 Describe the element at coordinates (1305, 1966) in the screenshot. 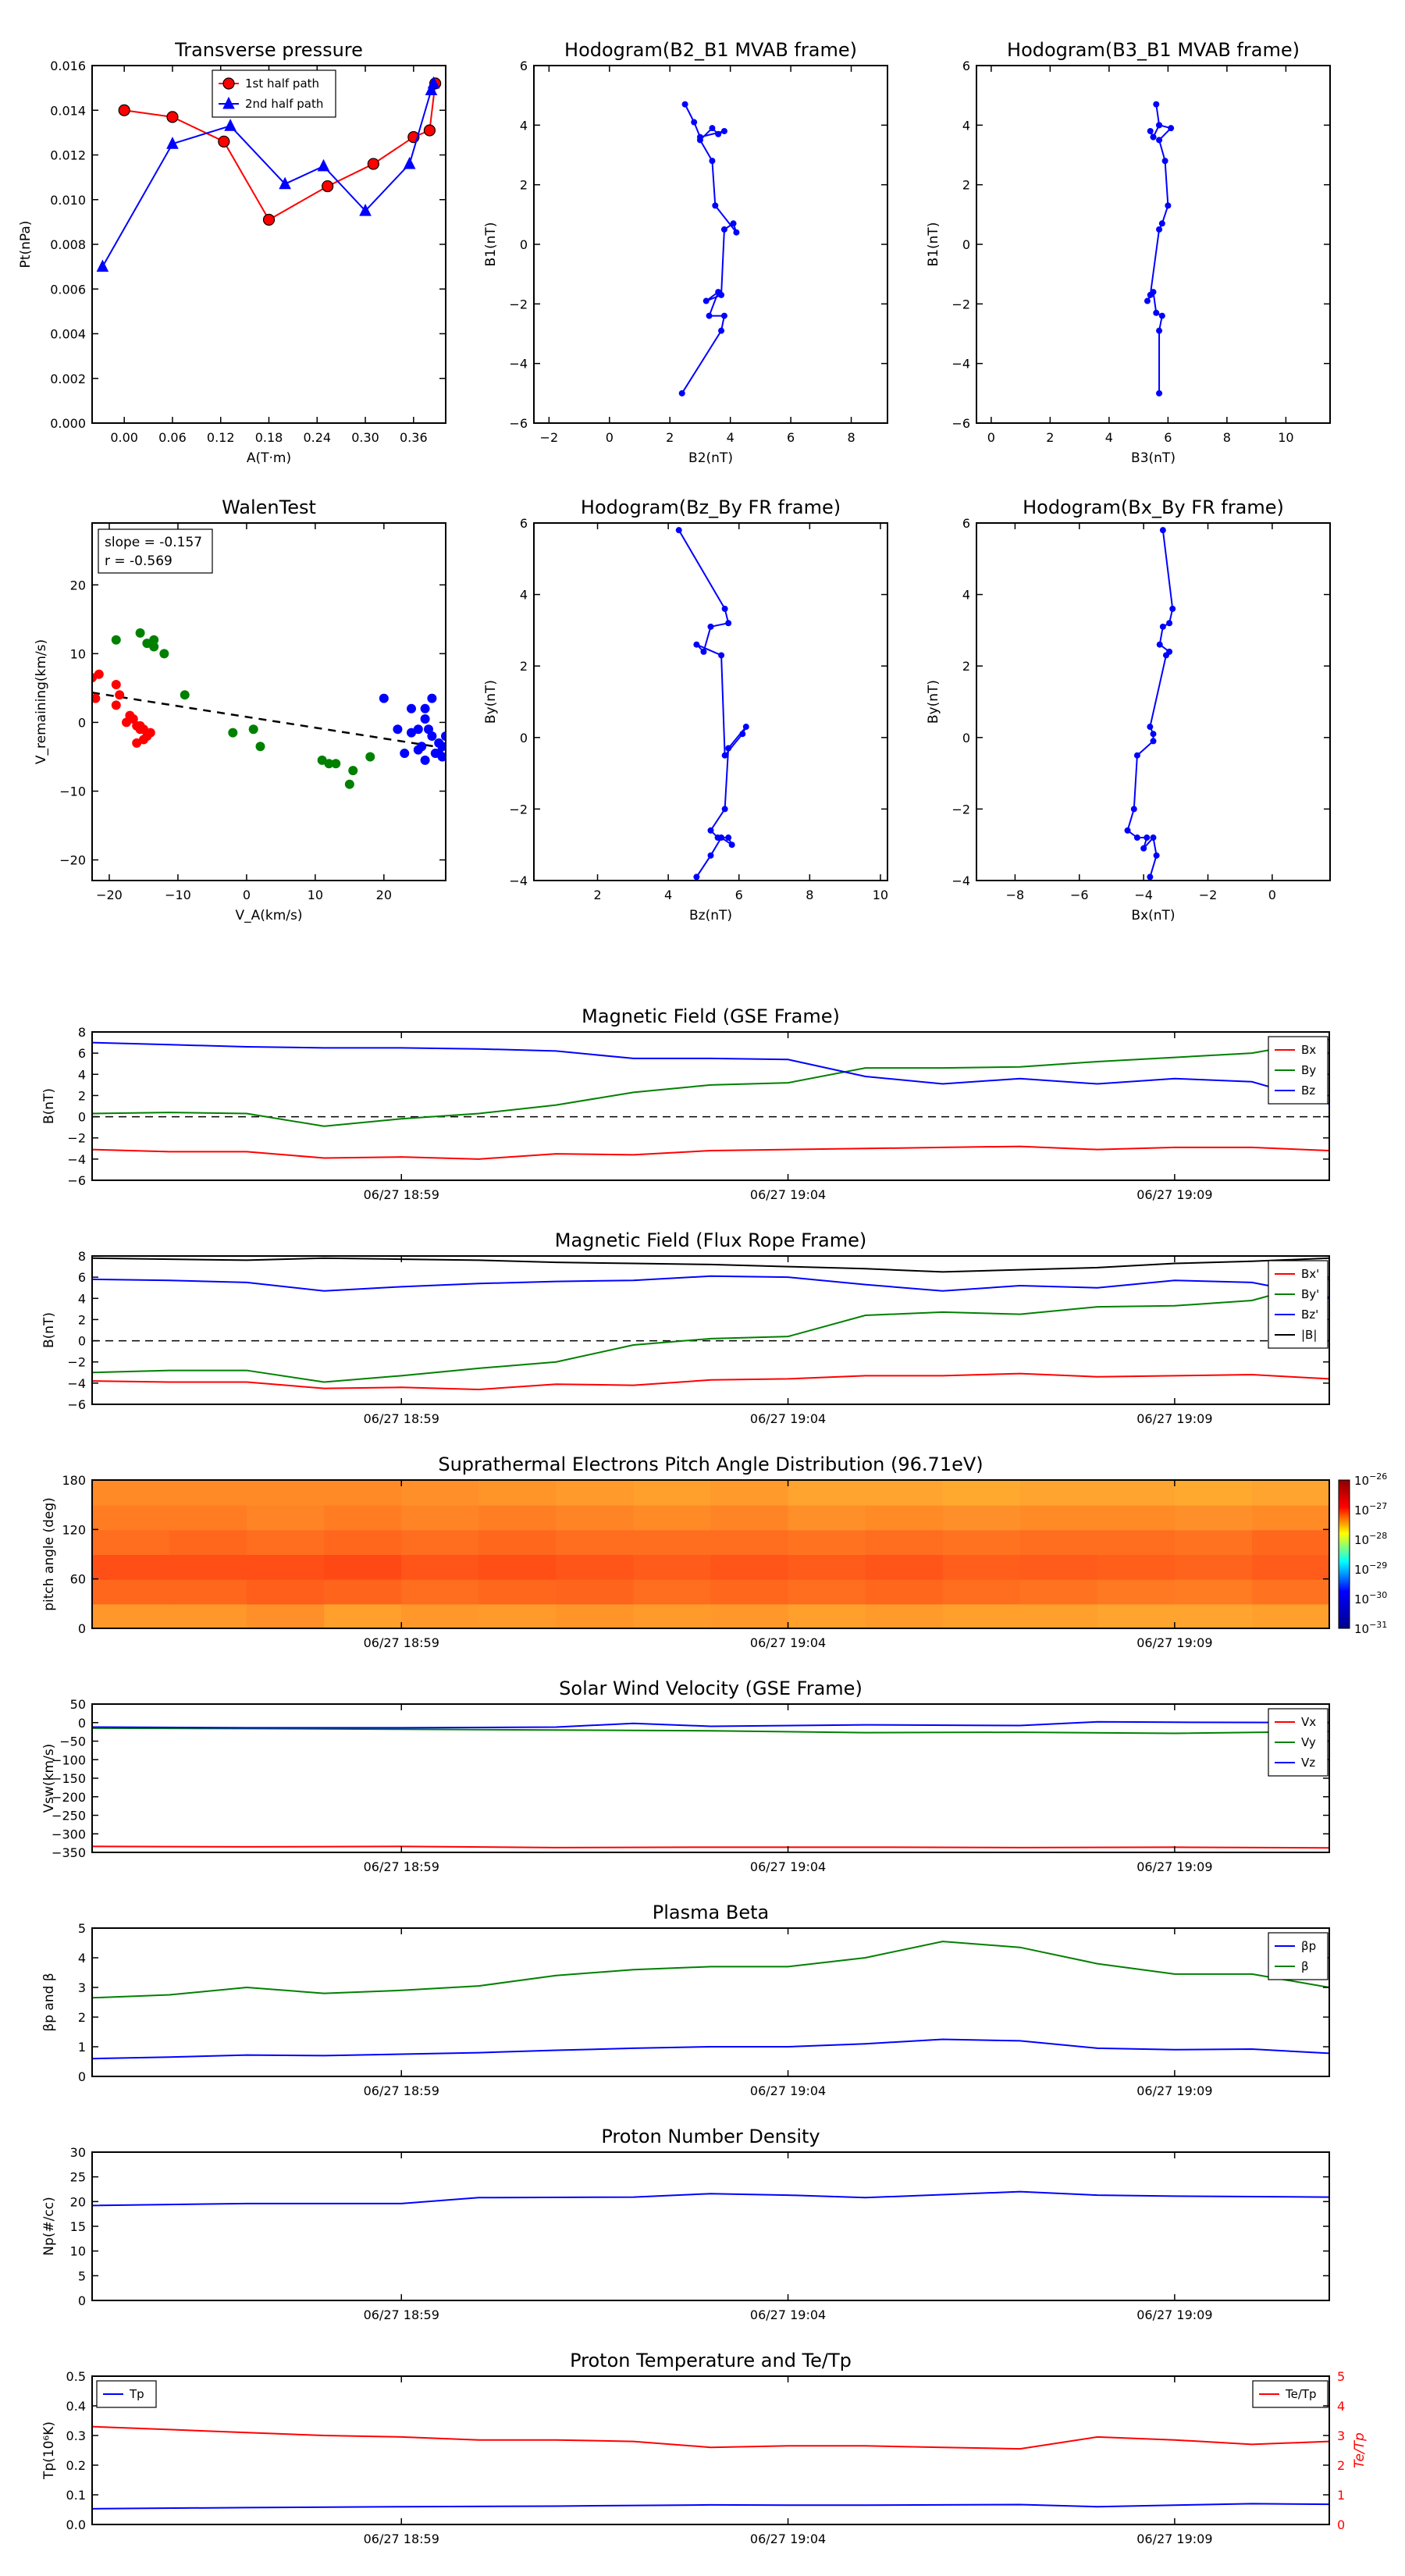

I see `legend-label: β` at that location.